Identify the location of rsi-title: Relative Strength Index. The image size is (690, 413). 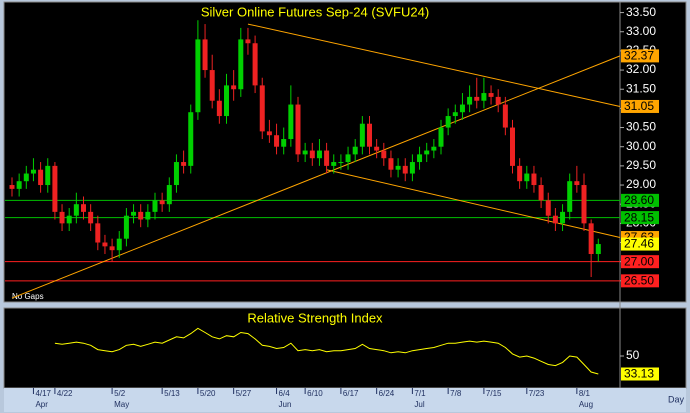
(315, 317).